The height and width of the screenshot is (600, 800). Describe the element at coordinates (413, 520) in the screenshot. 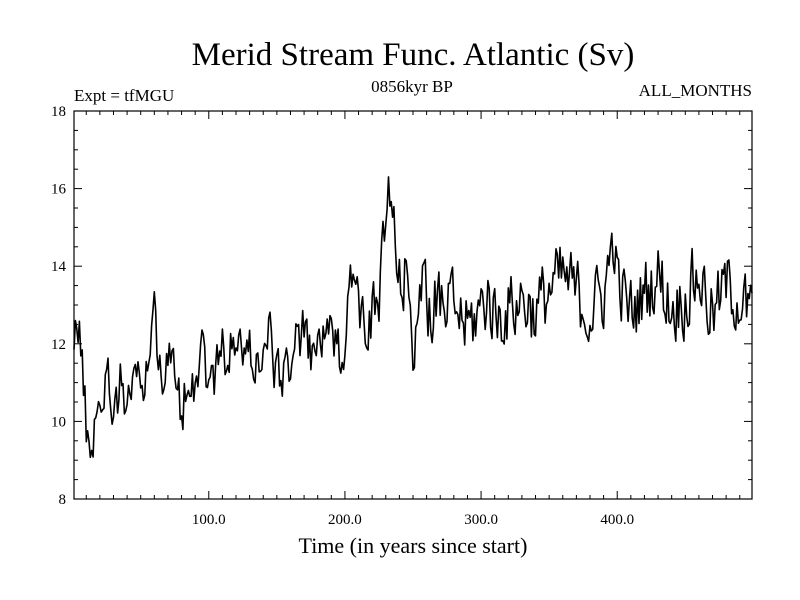

I see `x-tick-labels: 100.0 200.0 300.0 400.0` at that location.